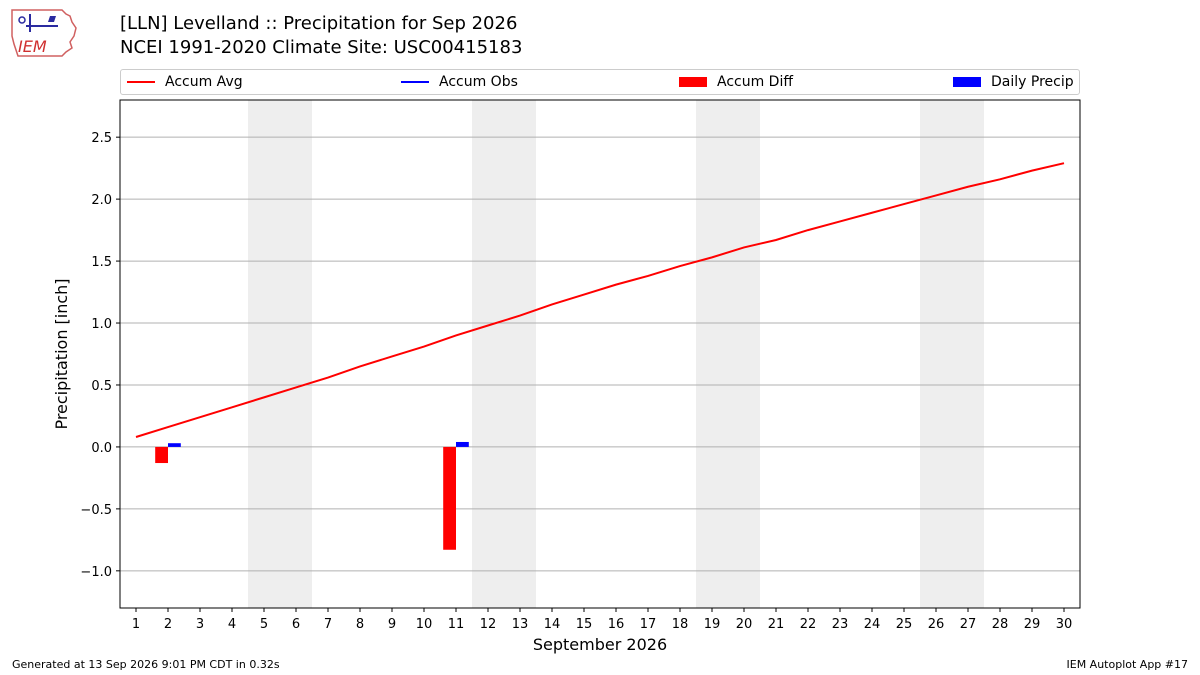 The height and width of the screenshot is (675, 1200). Describe the element at coordinates (755, 82) in the screenshot. I see `legend-label: Accum Diff` at that location.